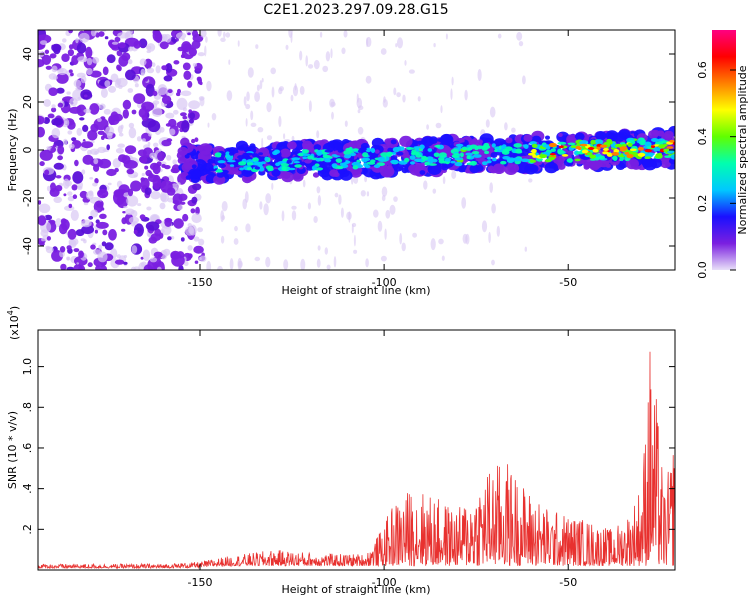 This screenshot has height=600, width=750. Describe the element at coordinates (27, 198) in the screenshot. I see `spectrogram-y-tick-label: -20` at that location.